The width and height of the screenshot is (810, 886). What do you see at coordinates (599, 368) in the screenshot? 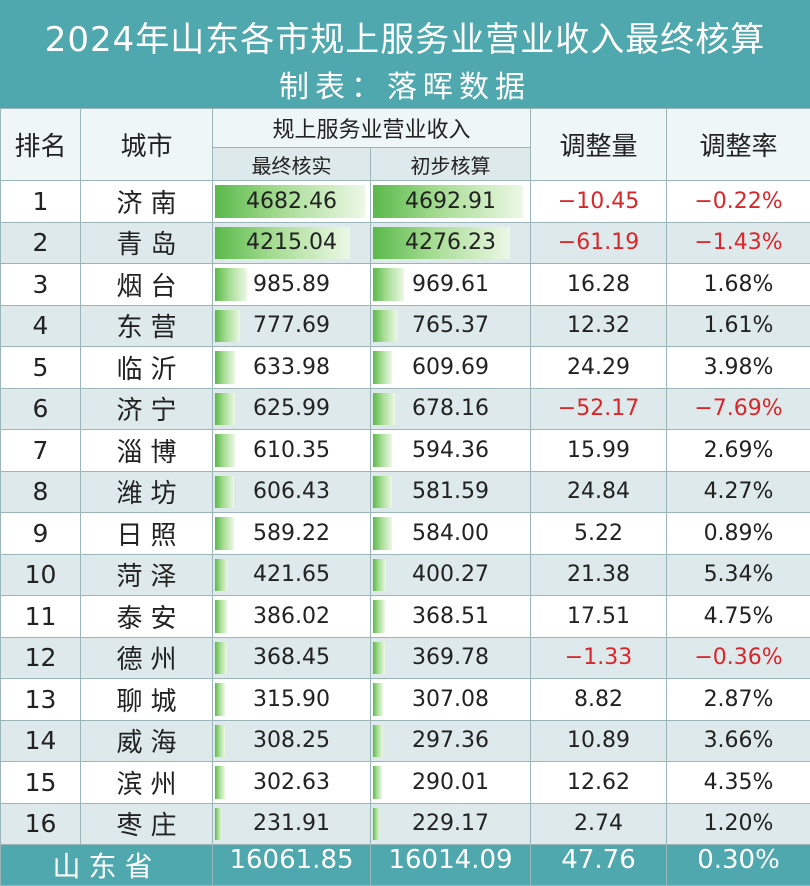
I see `adjustment-cell: 24.29` at bounding box center [599, 368].